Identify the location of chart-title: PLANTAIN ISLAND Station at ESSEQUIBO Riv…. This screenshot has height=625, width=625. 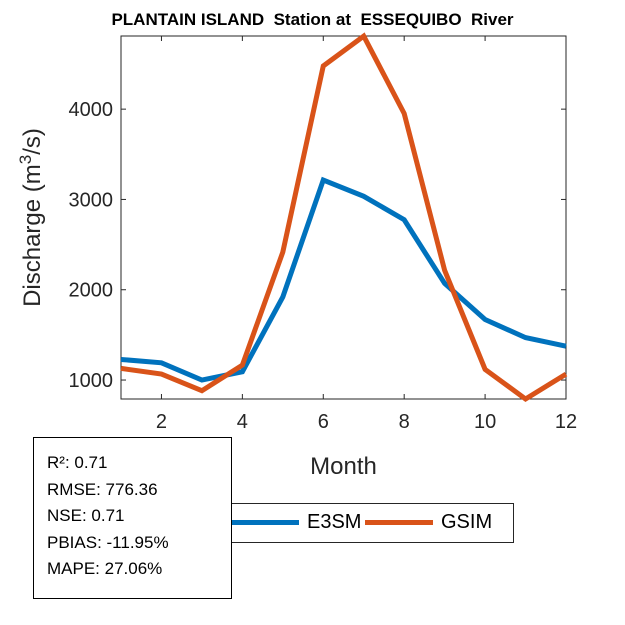
(312, 19).